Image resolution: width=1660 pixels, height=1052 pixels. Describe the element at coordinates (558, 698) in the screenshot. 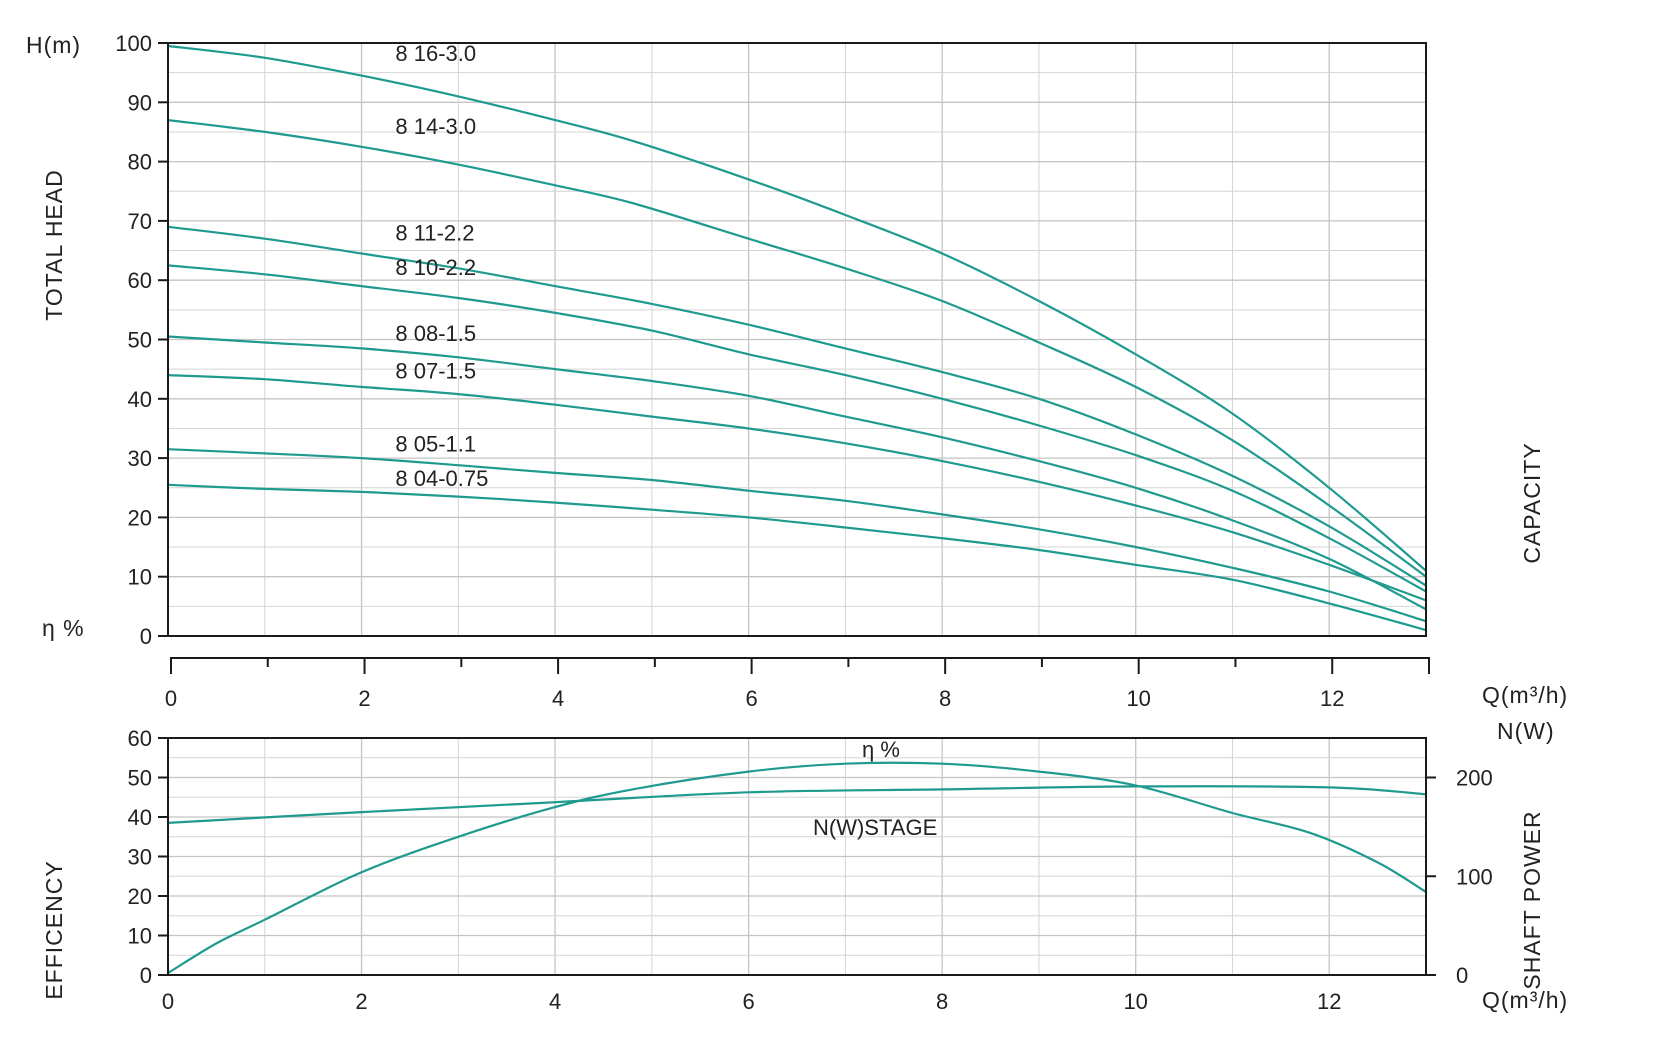

I see `flow-axis-tick-label: 4` at that location.